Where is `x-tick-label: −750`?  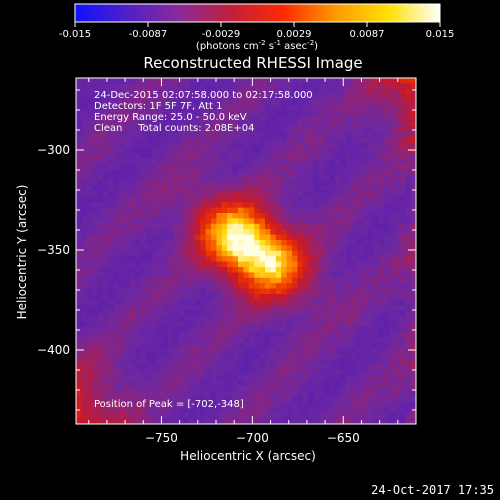 x-tick-label: −750 is located at coordinates (161, 438).